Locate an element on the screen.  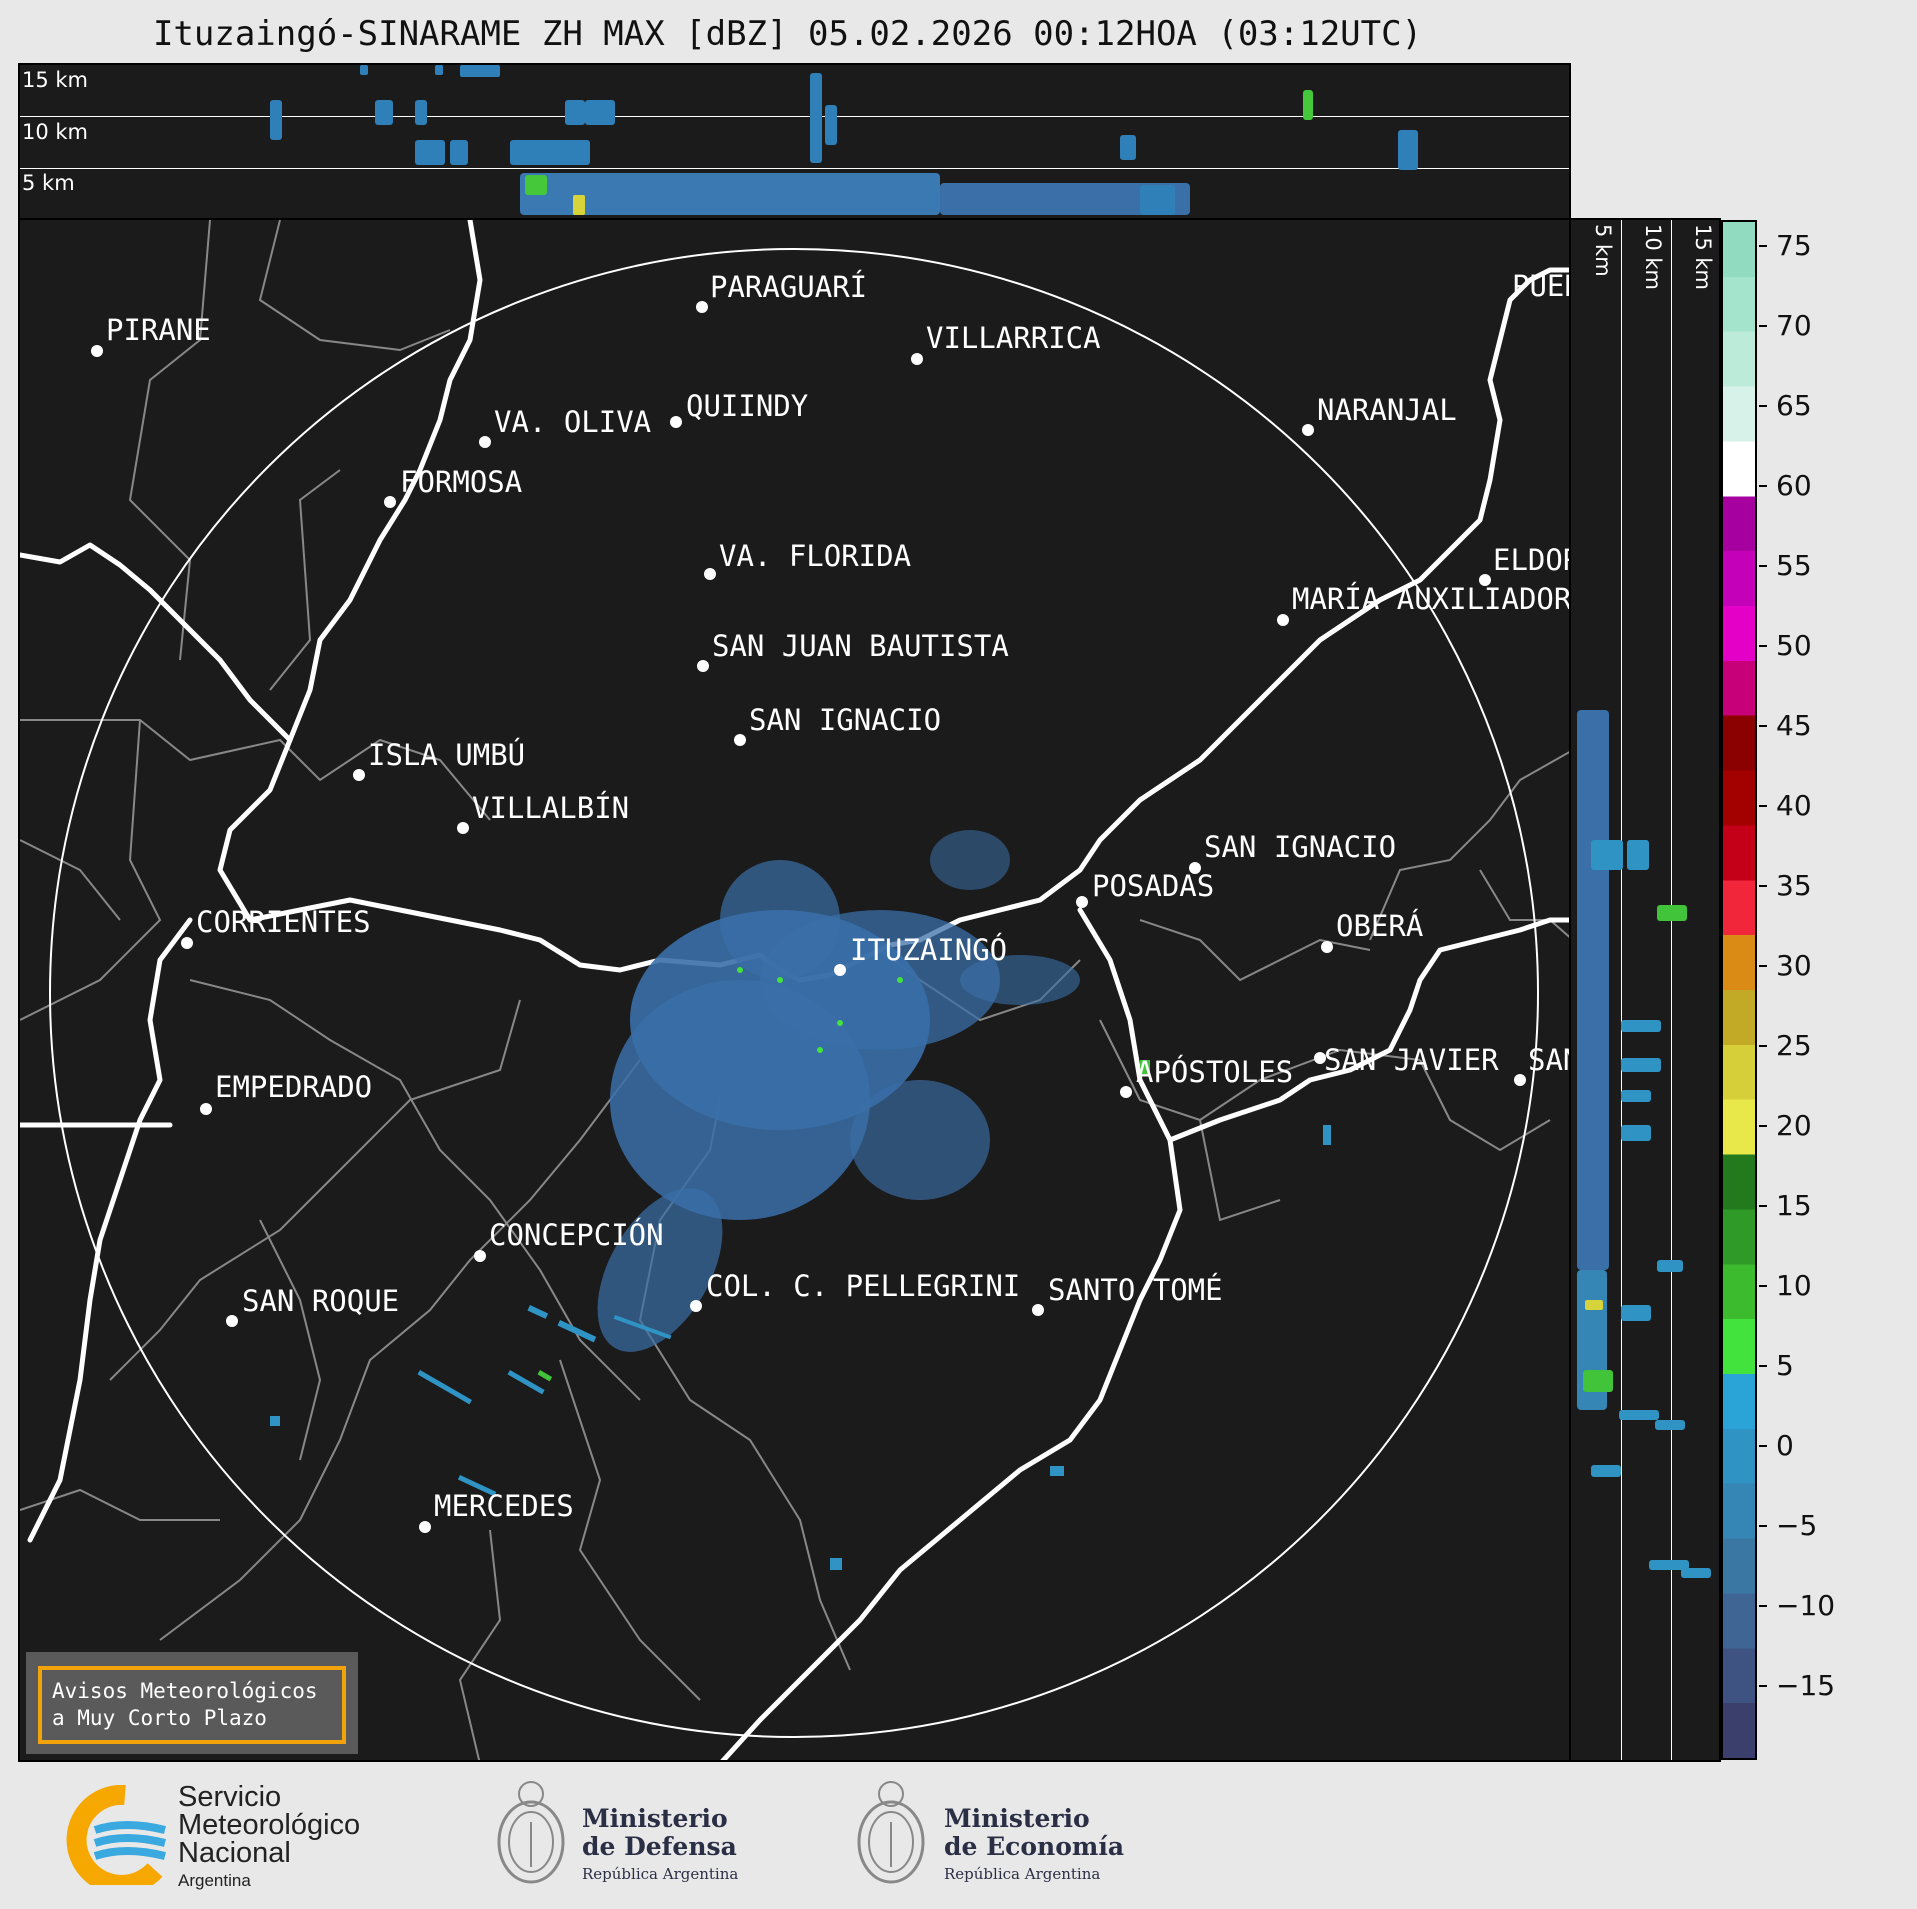
colorbar-tick-label: −10 is located at coordinates (1806, 1605).